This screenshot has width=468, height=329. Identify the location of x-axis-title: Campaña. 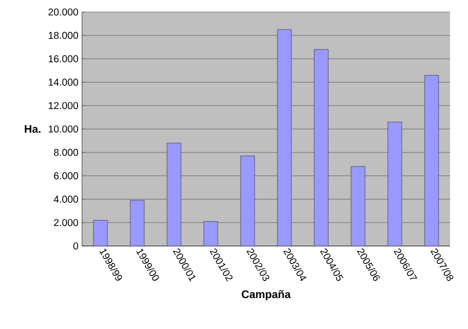
(266, 295).